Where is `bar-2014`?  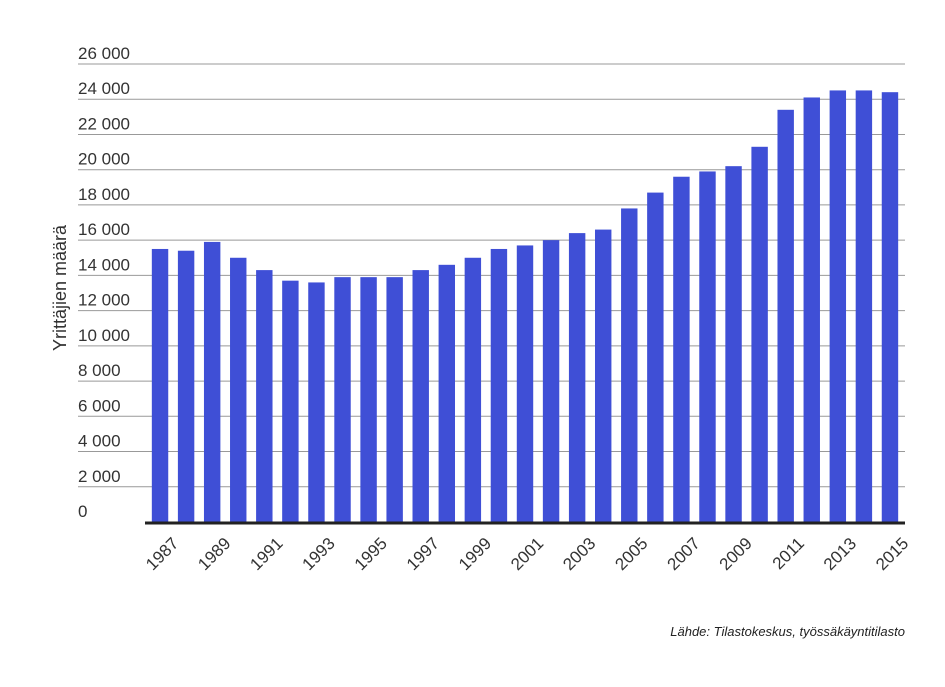 bar-2014 is located at coordinates (864, 306).